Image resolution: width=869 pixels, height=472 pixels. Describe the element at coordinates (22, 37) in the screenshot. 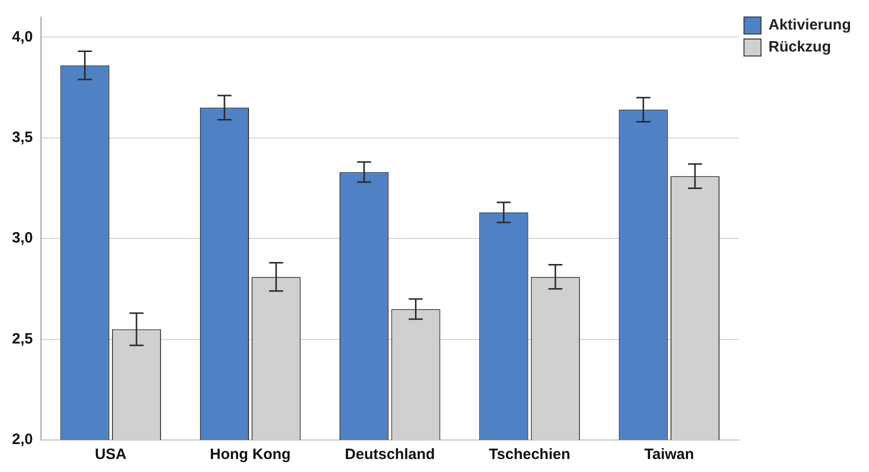

I see `y-tick-label: 4,0` at that location.